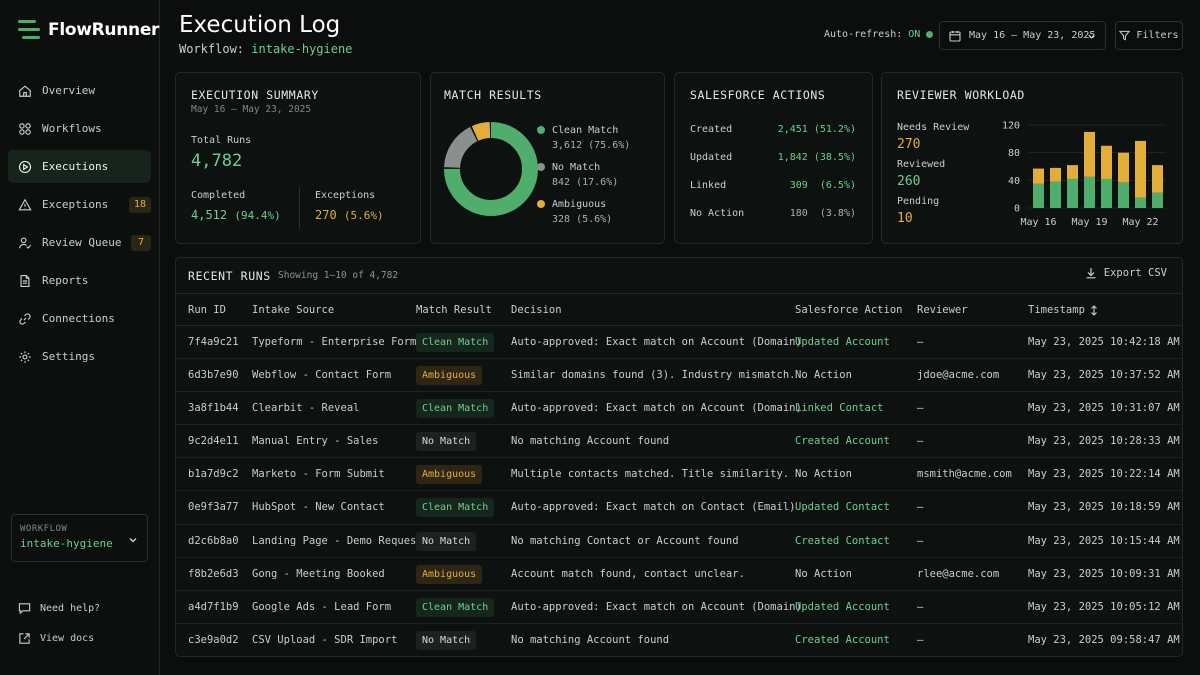 The height and width of the screenshot is (675, 1200). What do you see at coordinates (711, 157) in the screenshot?
I see `salesforce-row-label: Updated` at bounding box center [711, 157].